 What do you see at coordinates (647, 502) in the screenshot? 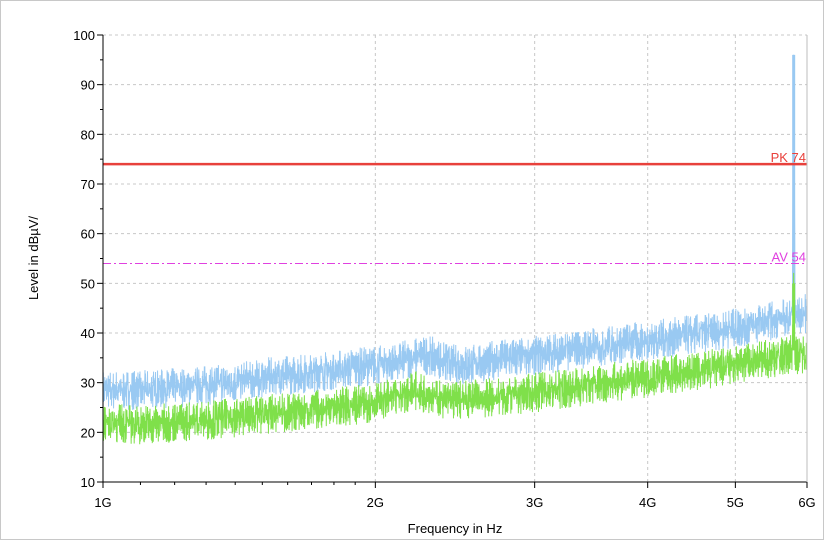
I see `x-tick-label: 4G` at bounding box center [647, 502].